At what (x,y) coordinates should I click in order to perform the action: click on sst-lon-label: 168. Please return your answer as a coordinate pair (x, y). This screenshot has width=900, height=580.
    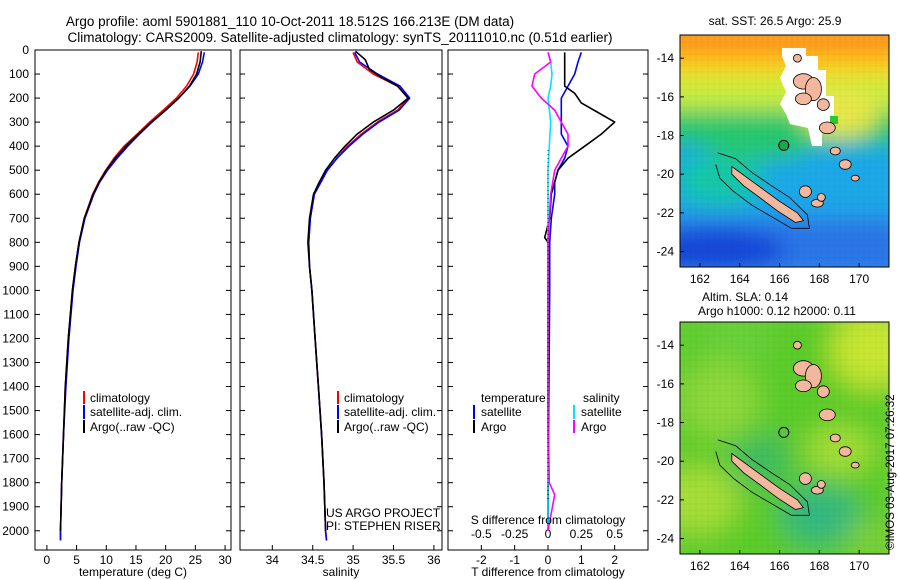
    Looking at the image, I should click on (819, 279).